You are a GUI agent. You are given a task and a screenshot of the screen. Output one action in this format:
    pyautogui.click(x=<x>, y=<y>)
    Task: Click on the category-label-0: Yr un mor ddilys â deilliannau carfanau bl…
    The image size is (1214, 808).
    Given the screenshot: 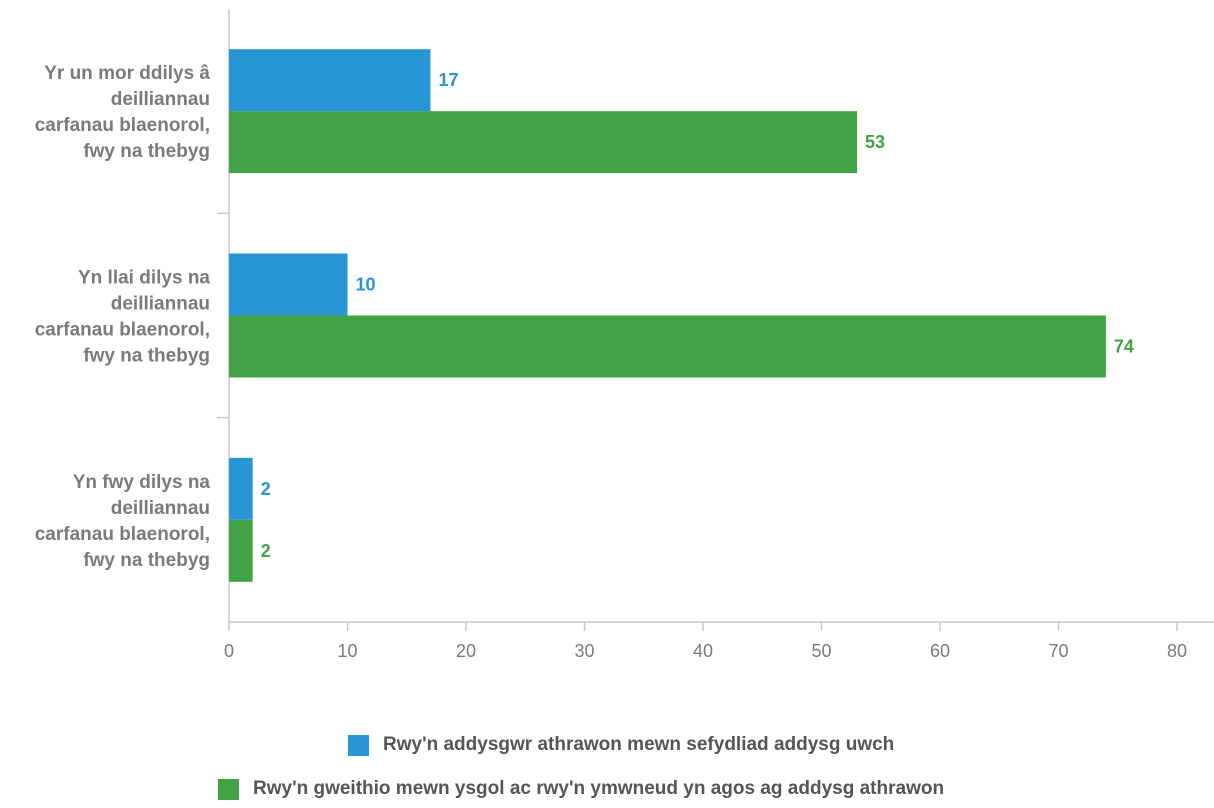 What is the action you would take?
    pyautogui.click(x=123, y=112)
    